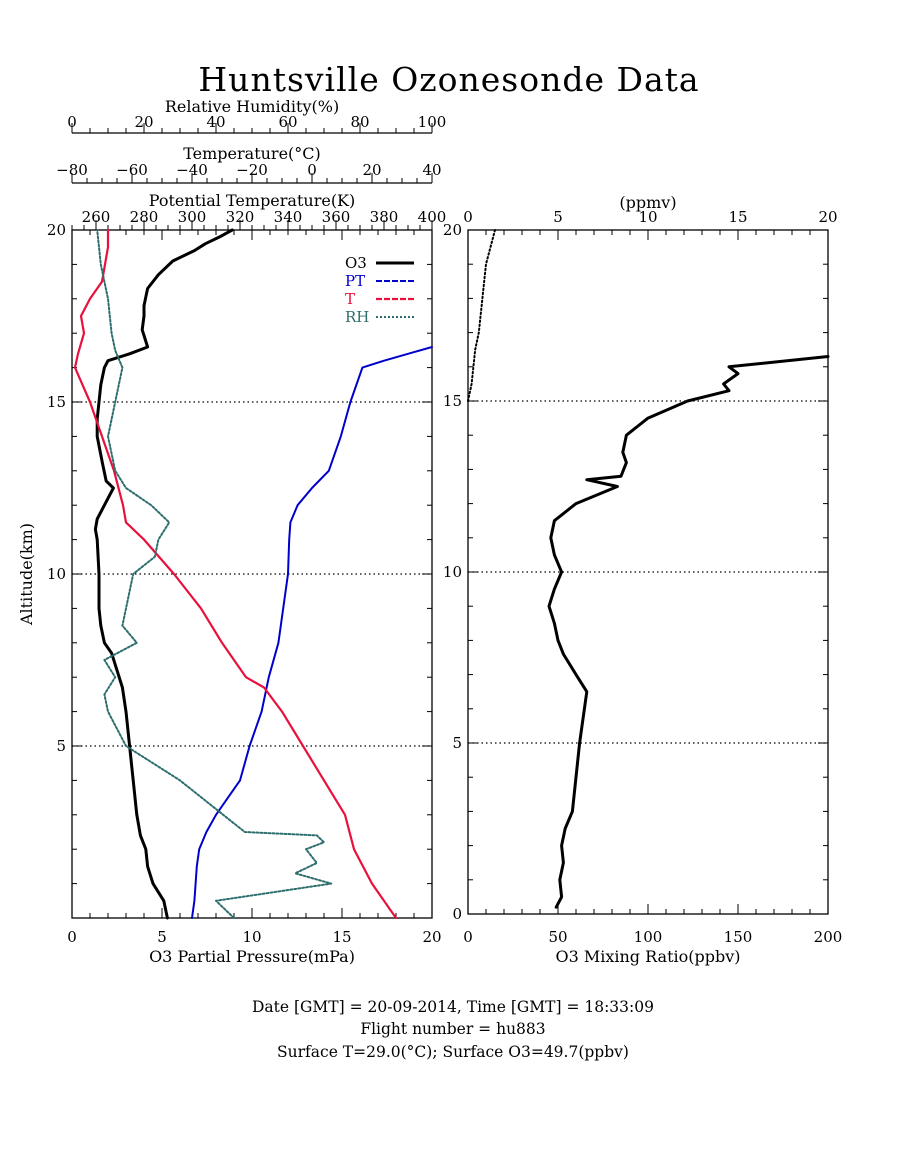 This screenshot has height=1150, width=900. What do you see at coordinates (359, 122) in the screenshot?
I see `rh-axis-tick-label: 80` at bounding box center [359, 122].